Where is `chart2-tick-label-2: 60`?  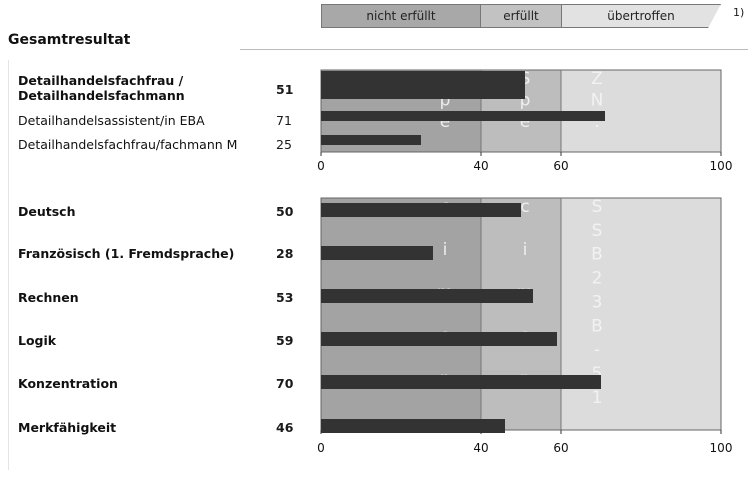
chart2-tick-label-2: 60 is located at coordinates (560, 448).